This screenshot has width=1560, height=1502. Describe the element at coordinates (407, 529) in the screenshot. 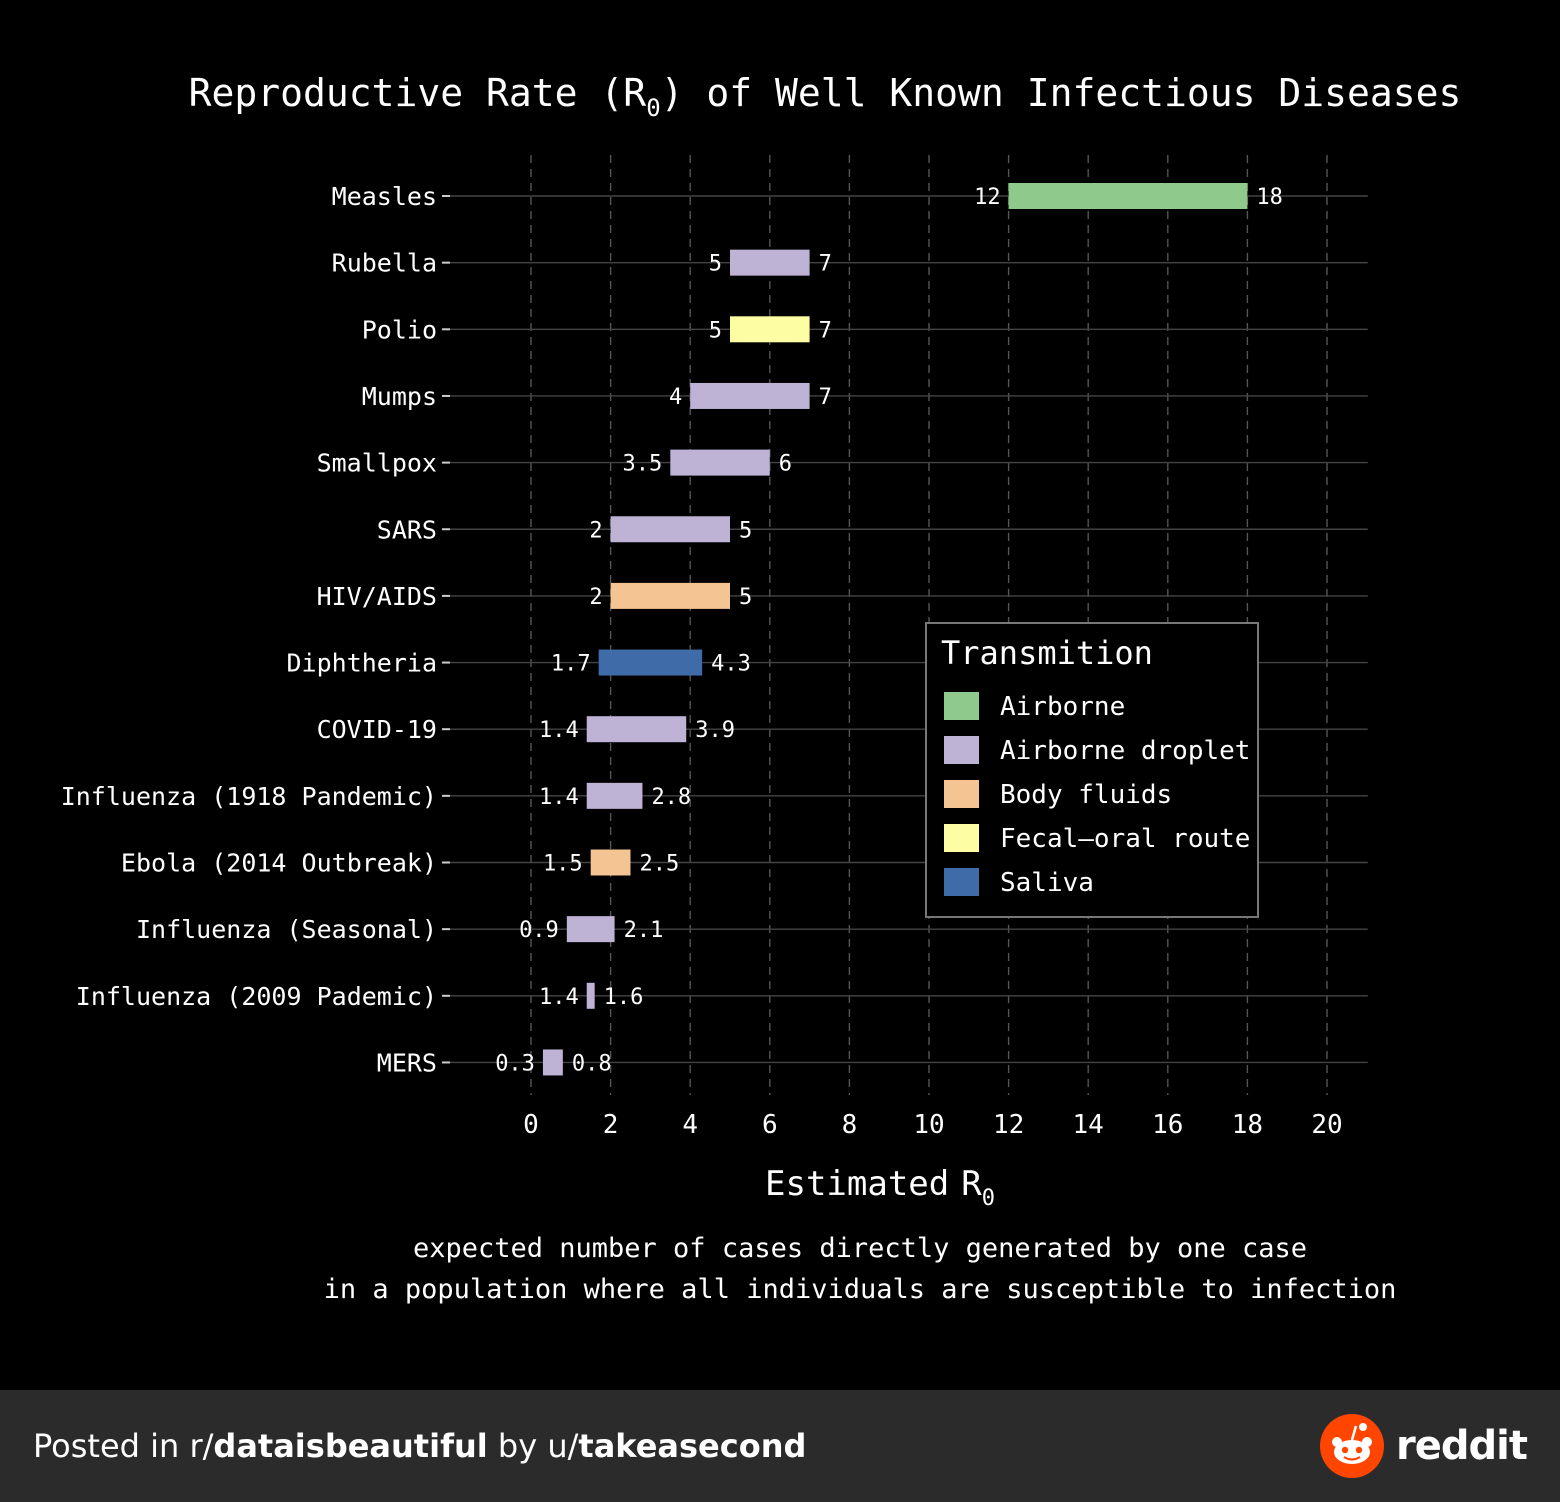

I see `y-label-5: SARS` at that location.